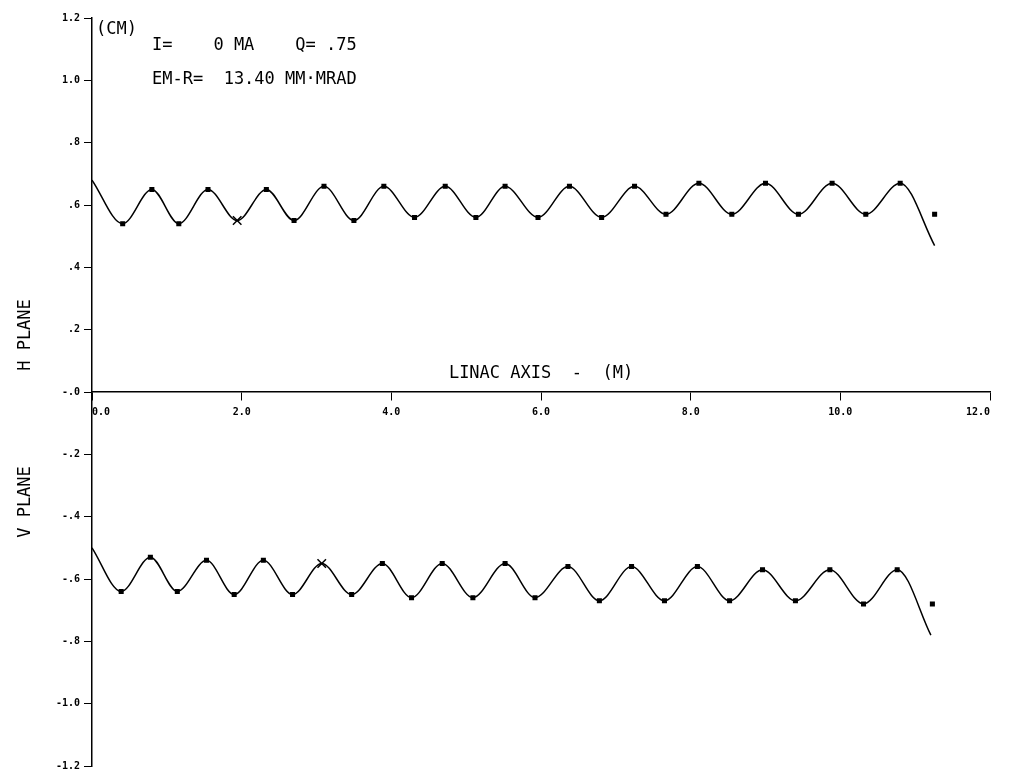 The image size is (1012, 784). I want to click on x-tick-label: 10.0, so click(840, 411).